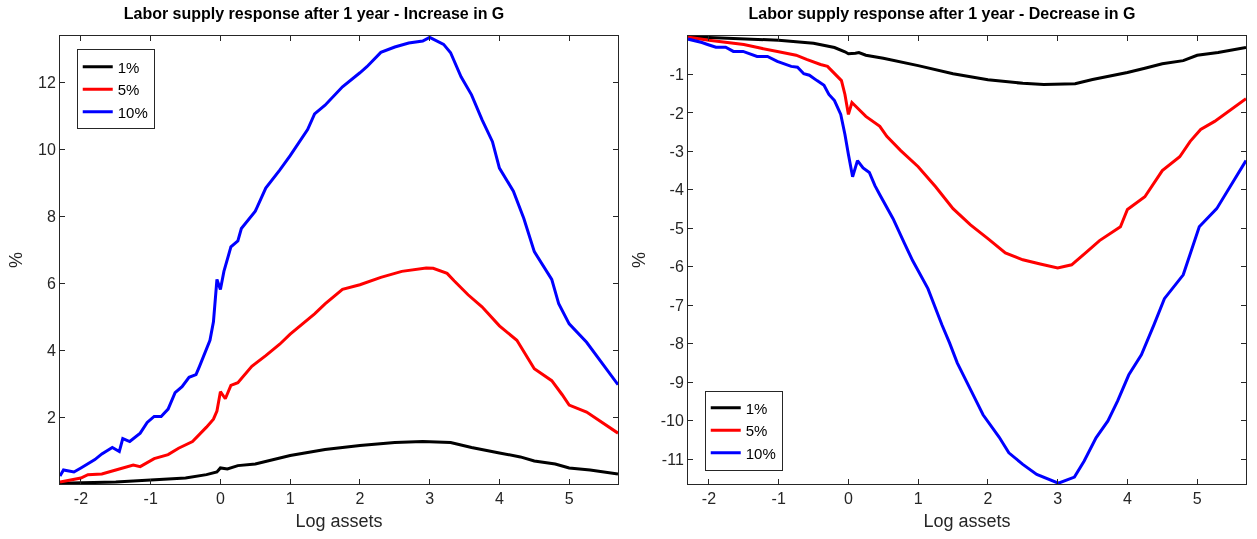 This screenshot has width=1257, height=539. Describe the element at coordinates (339, 462) in the screenshot. I see `line-series` at that location.